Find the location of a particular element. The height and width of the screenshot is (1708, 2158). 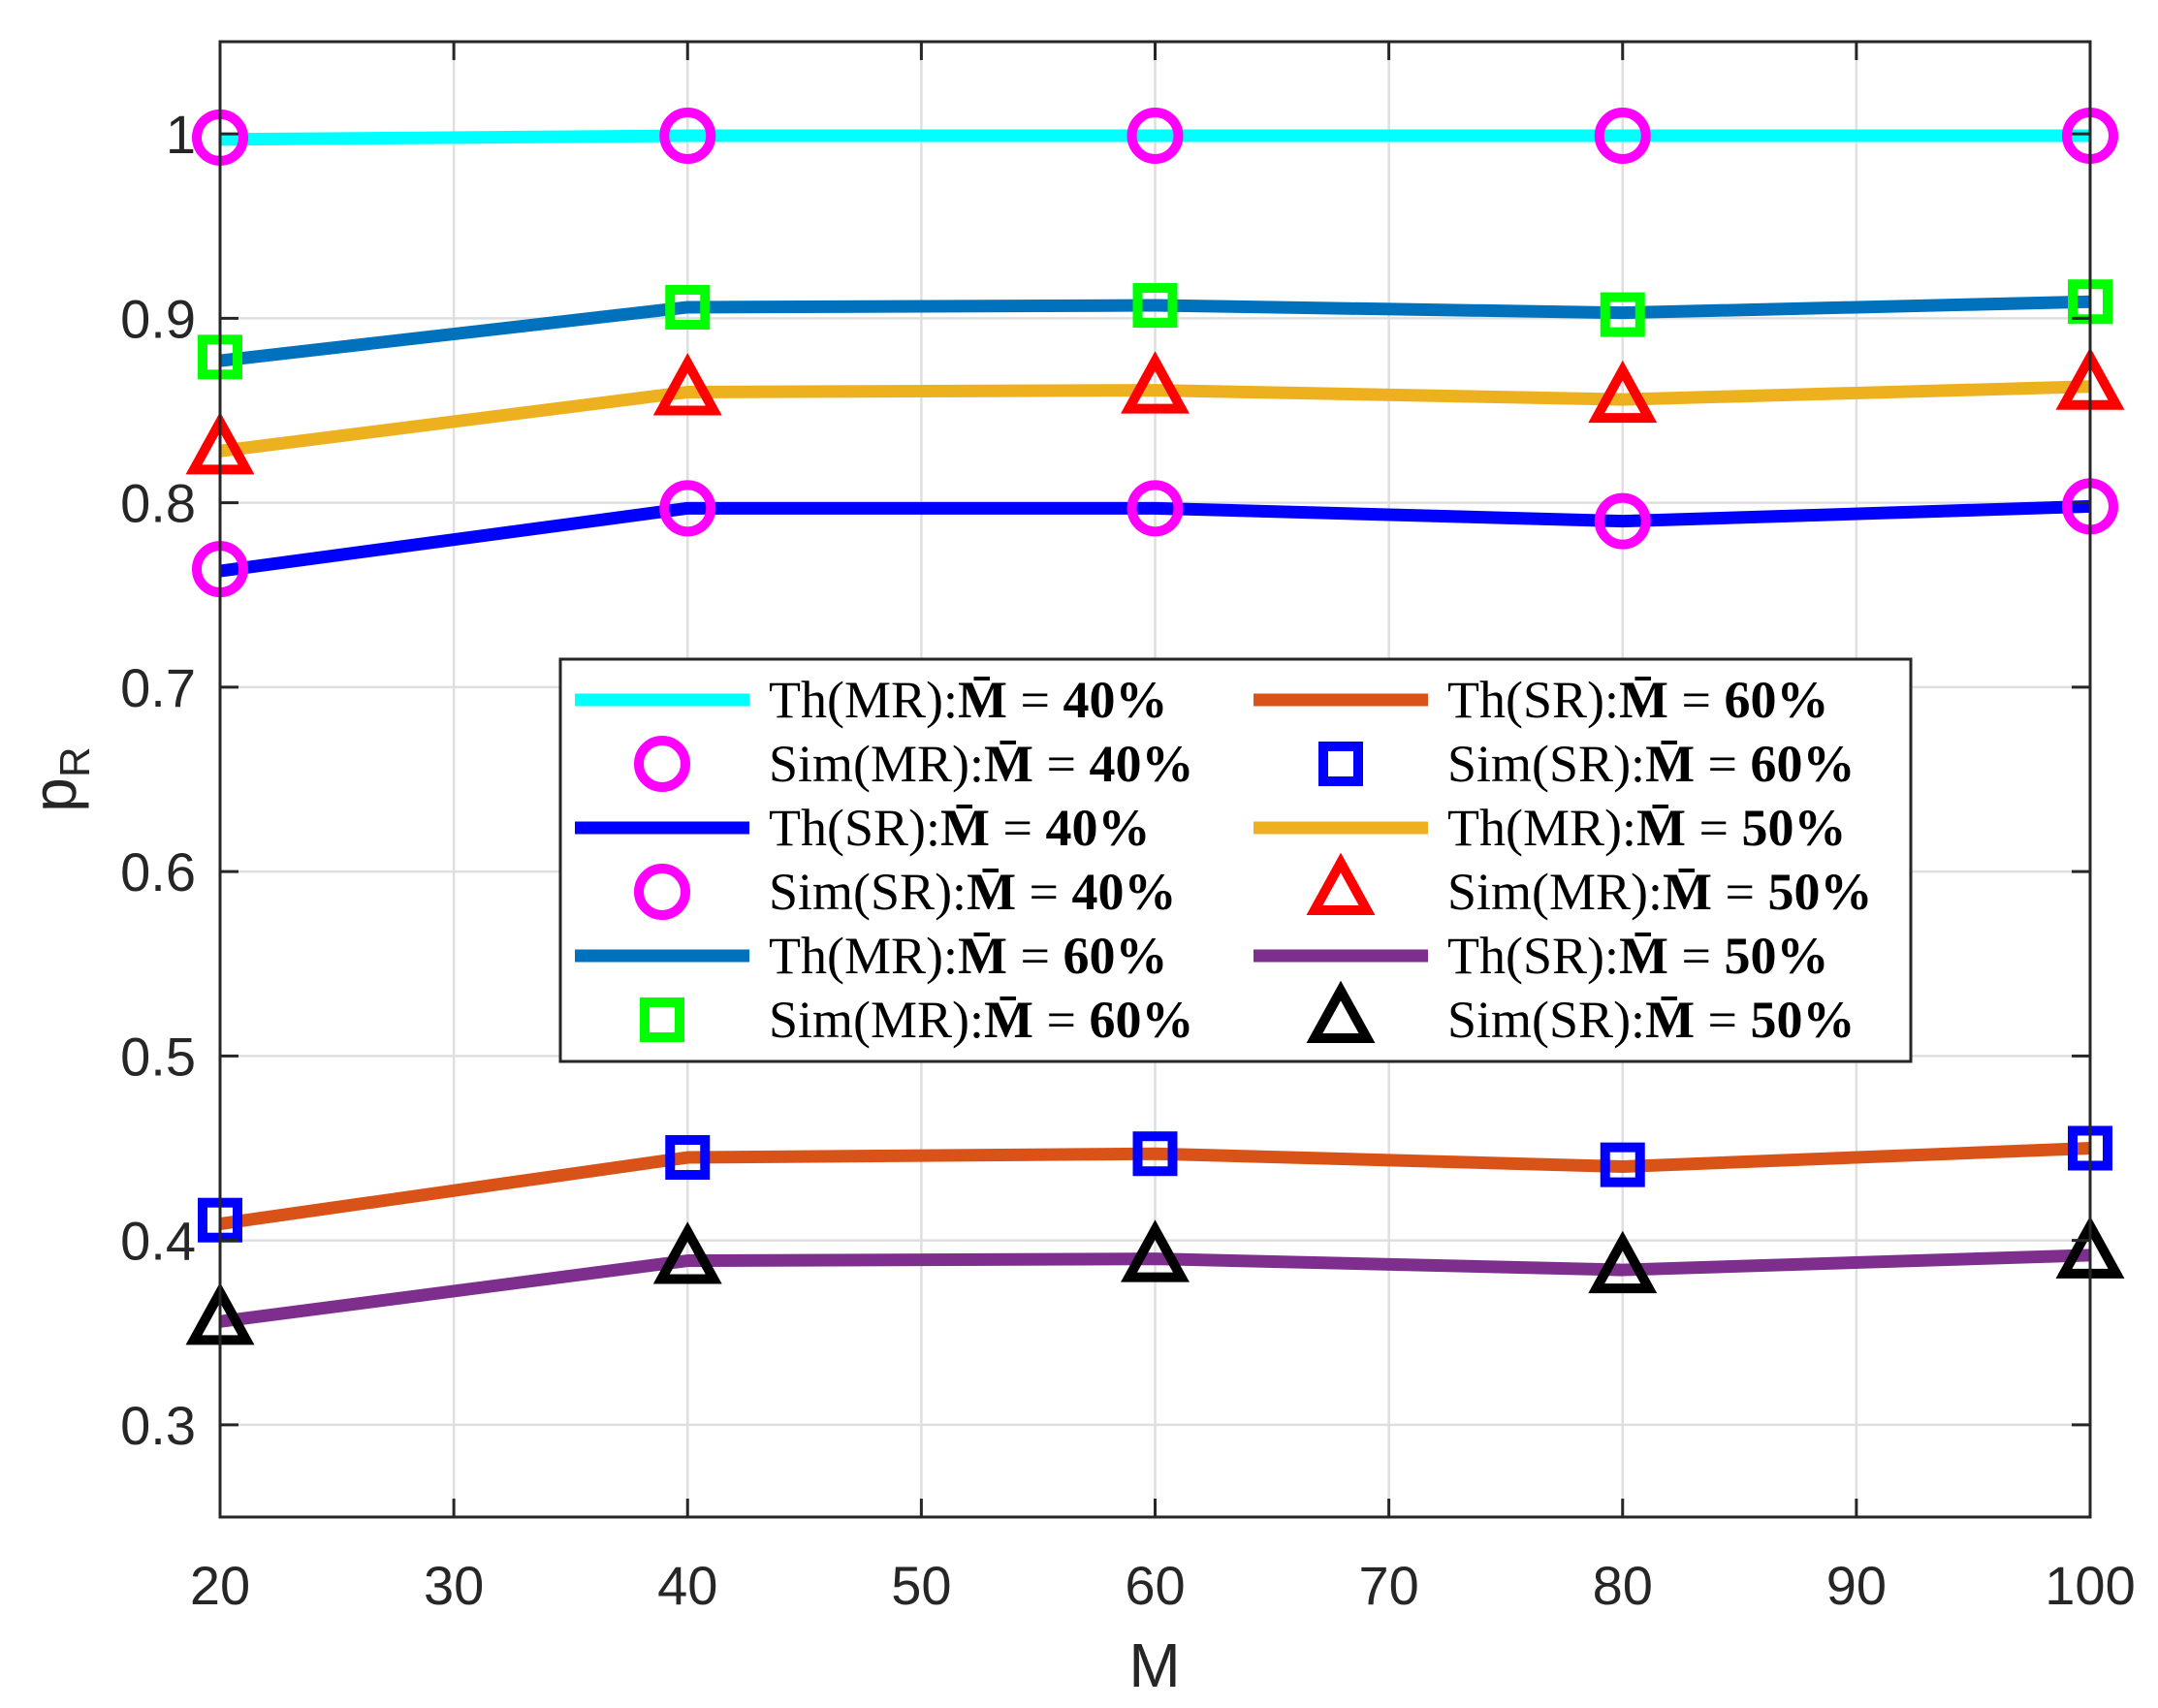

legend-label: Sim(SR):M̄ = 50% is located at coordinates (1652, 1020).